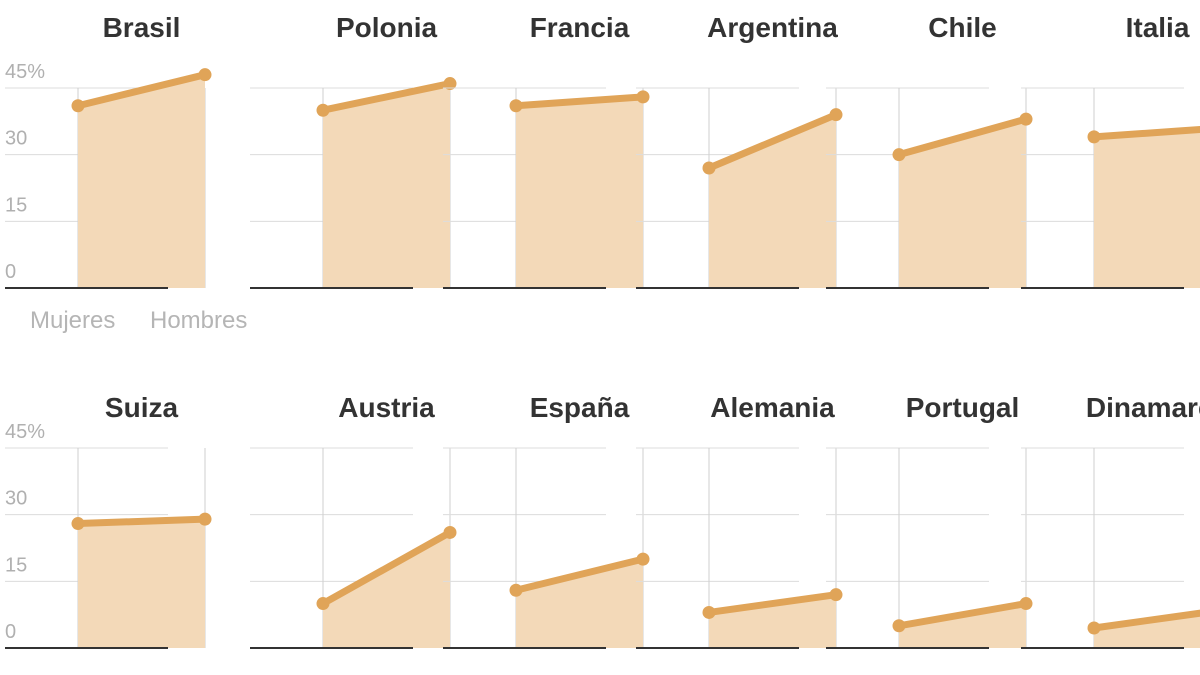 The image size is (1200, 675). What do you see at coordinates (142, 407) in the screenshot?
I see `panel-title: Suiza` at bounding box center [142, 407].